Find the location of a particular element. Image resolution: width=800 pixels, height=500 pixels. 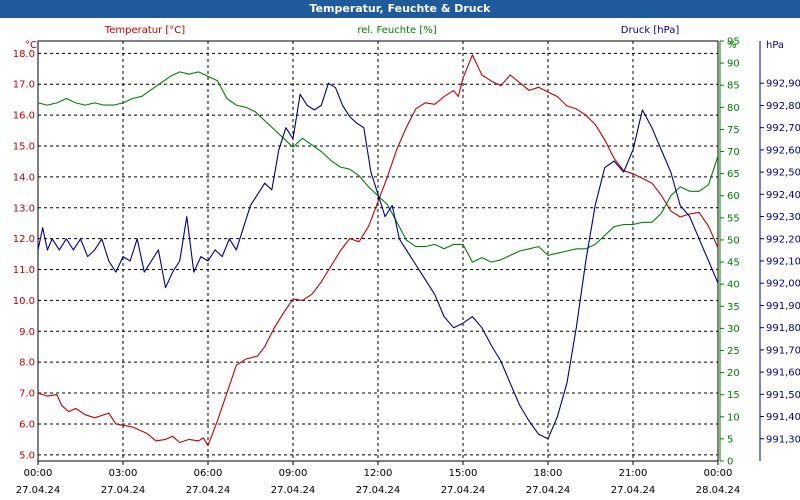

temperature-tick-label: 11.0 is located at coordinates (24, 270).